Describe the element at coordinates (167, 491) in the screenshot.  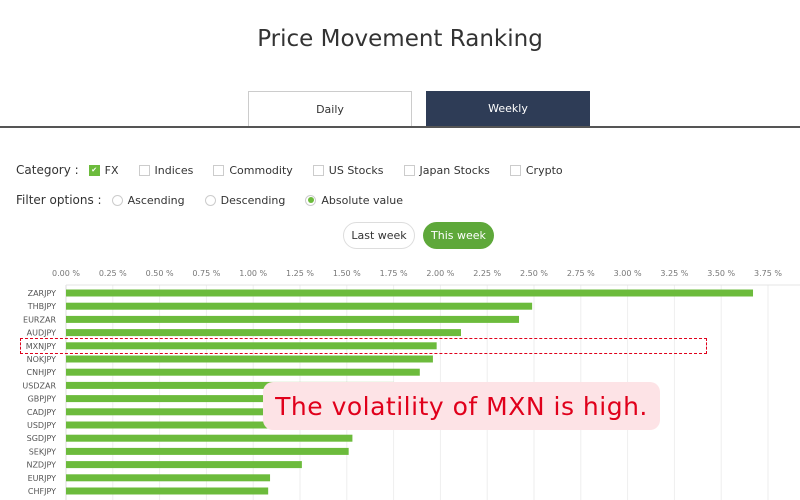
I see `bar-chfjpy` at that location.